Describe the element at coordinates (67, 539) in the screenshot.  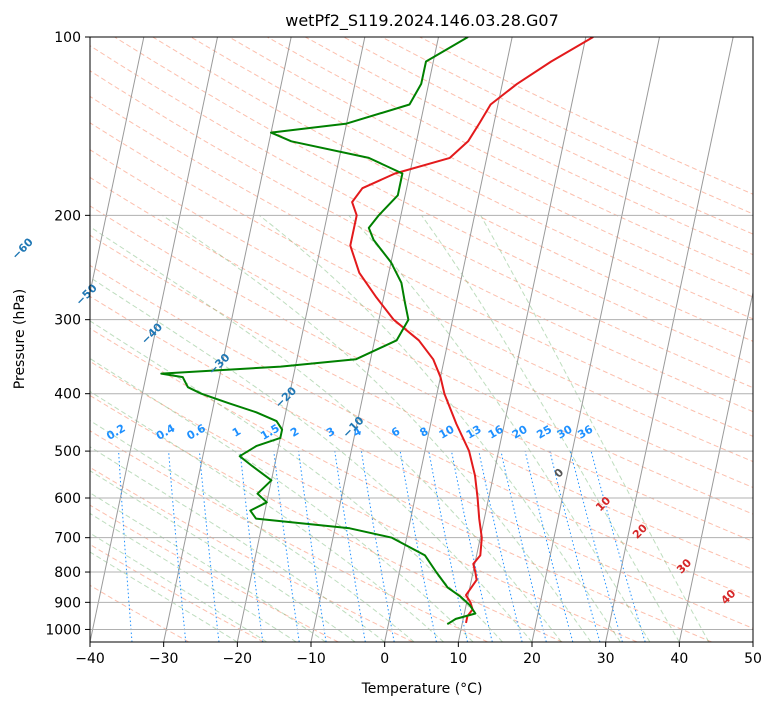
I see `y-tick-label: 700` at that location.